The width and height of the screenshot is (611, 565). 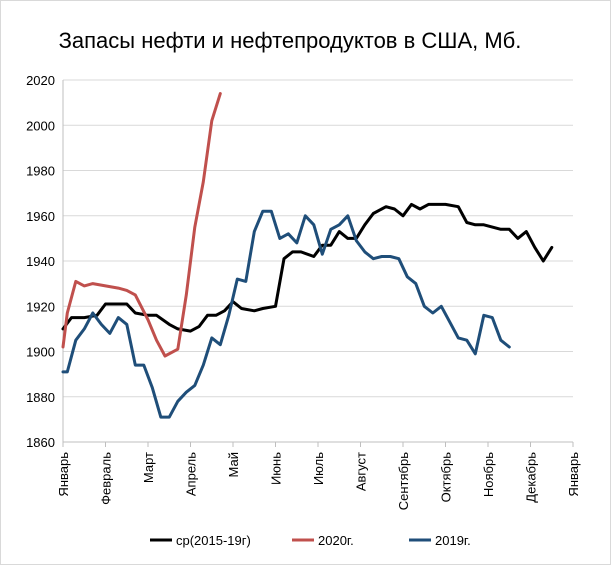 What do you see at coordinates (446, 477) in the screenshot?
I see `x-tick-label: Октябрь` at bounding box center [446, 477].